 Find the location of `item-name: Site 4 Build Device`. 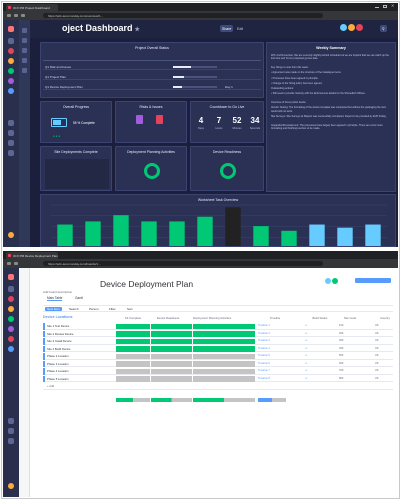

item-name: Site 4 Build Device is located at coordinates (59, 348).